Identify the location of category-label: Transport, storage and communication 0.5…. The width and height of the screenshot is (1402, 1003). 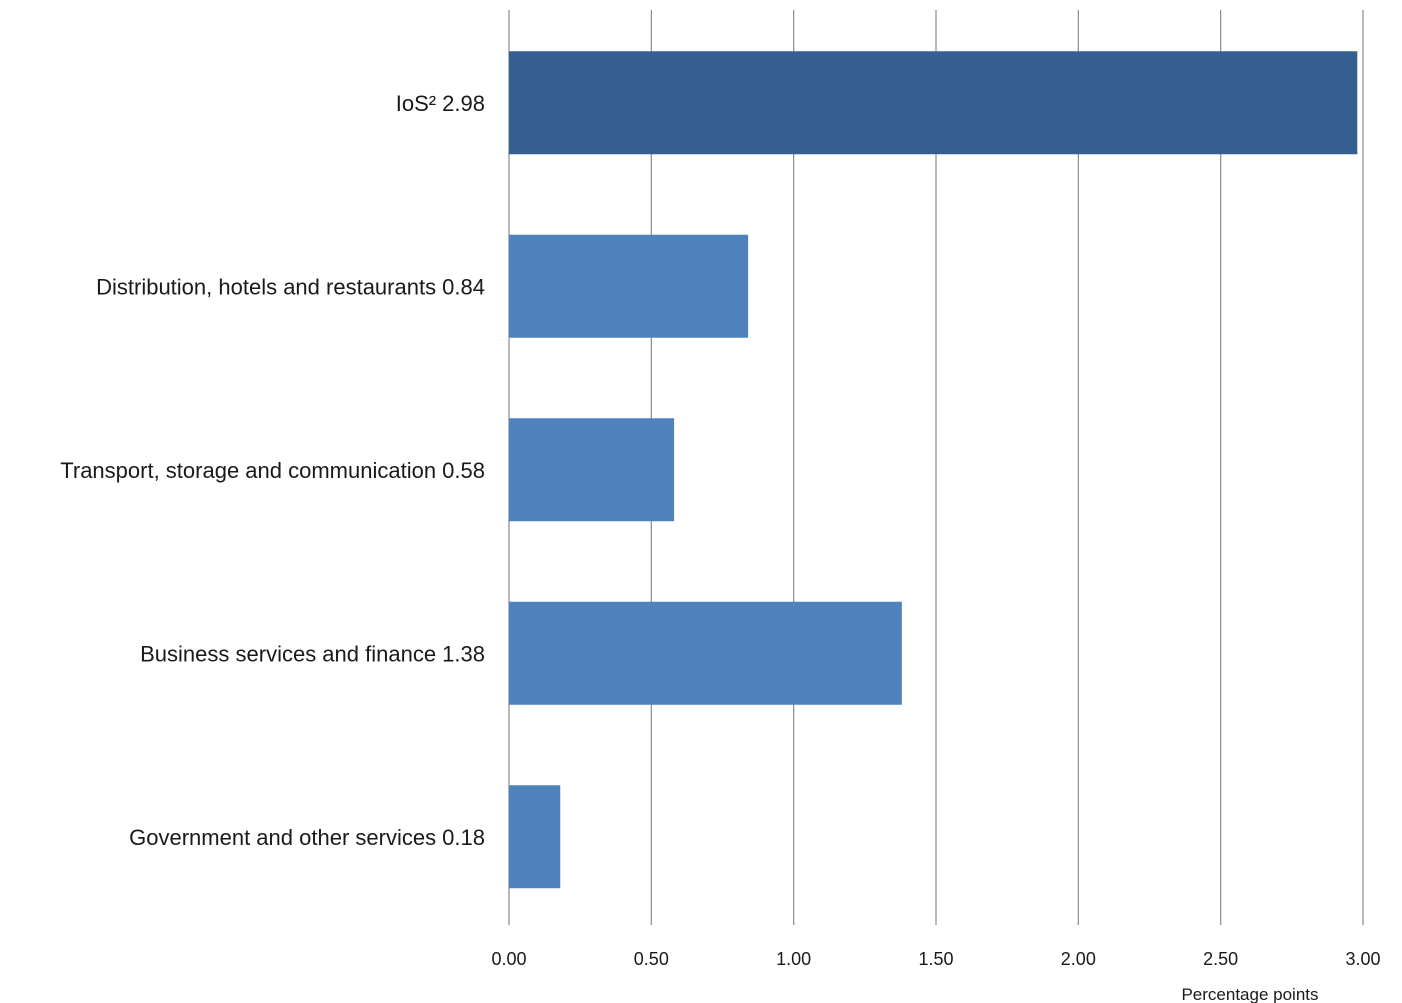
(272, 470).